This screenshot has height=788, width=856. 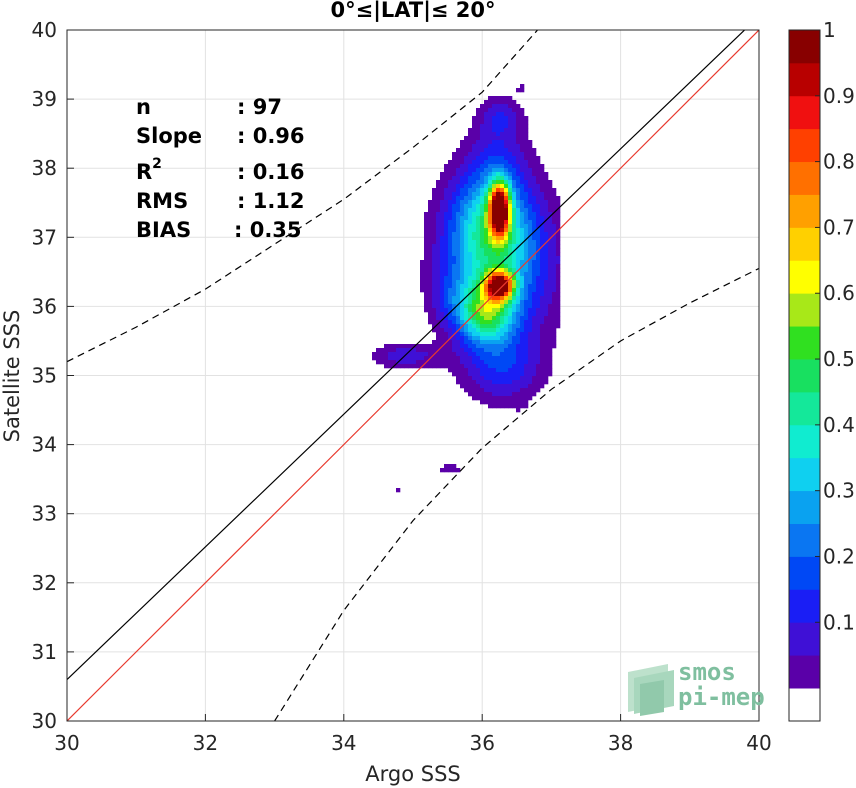 I want to click on colorbar-band, so click(x=804, y=507).